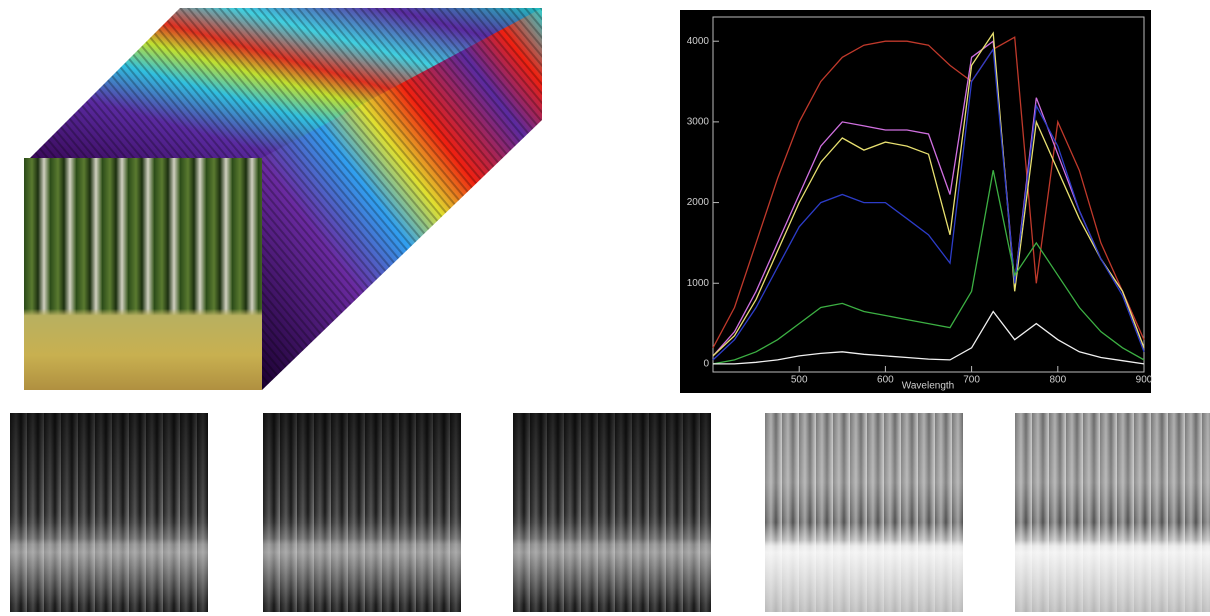 Image resolution: width=1210 pixels, height=616 pixels. What do you see at coordinates (706, 364) in the screenshot?
I see `y-tick-label: 0` at bounding box center [706, 364].